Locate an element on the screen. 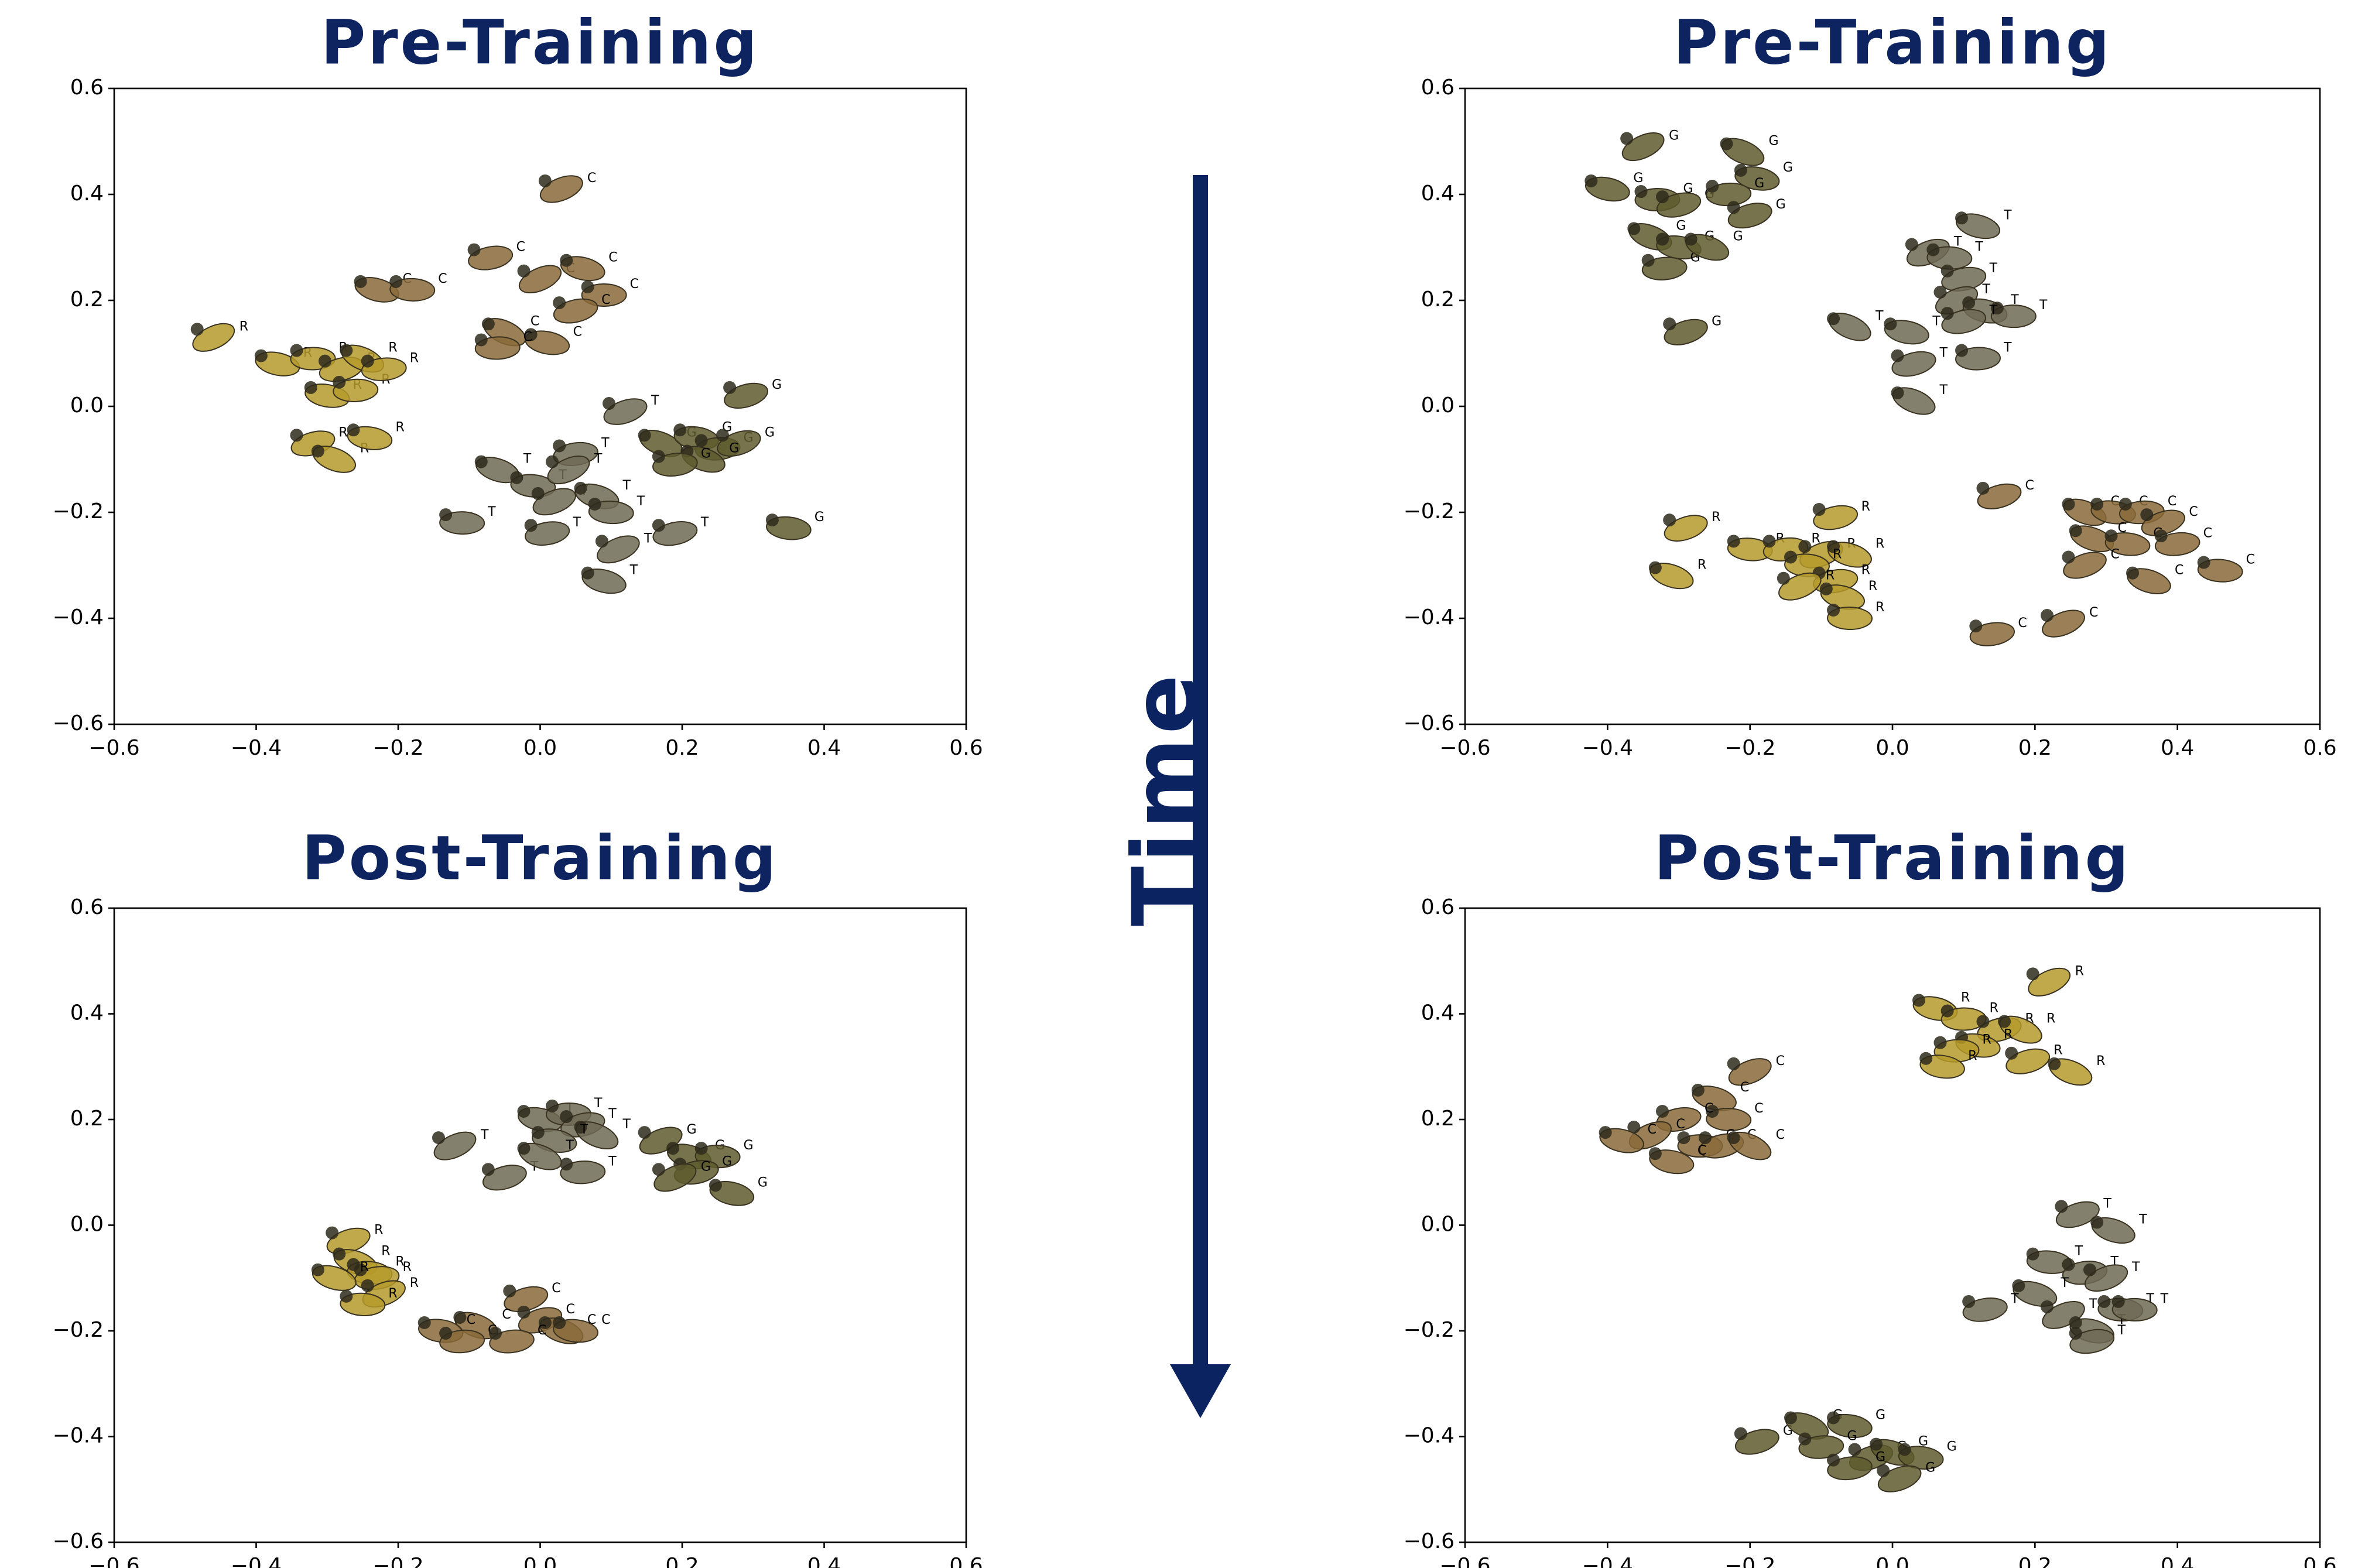 The image size is (2358, 1568). y-tick-label: 0.6 is located at coordinates (87, 907).